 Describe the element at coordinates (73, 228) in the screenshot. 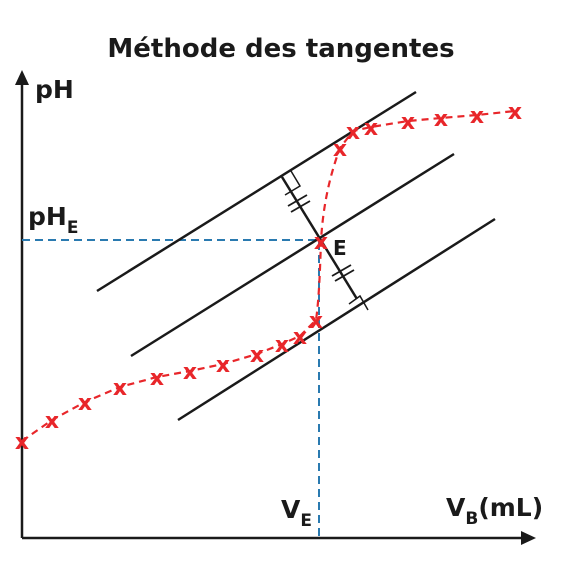

I see `ph-e-label-sub: E` at that location.